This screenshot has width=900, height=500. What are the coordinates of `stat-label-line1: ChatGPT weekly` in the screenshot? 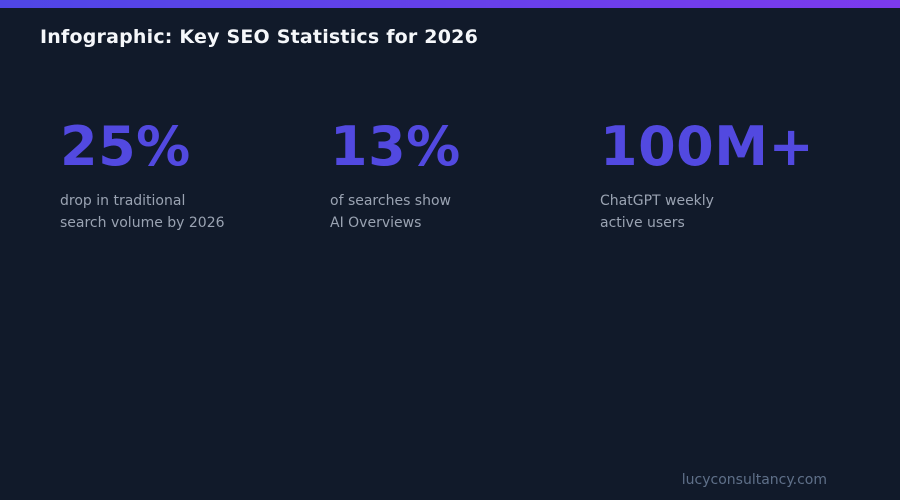 It's located at (657, 201).